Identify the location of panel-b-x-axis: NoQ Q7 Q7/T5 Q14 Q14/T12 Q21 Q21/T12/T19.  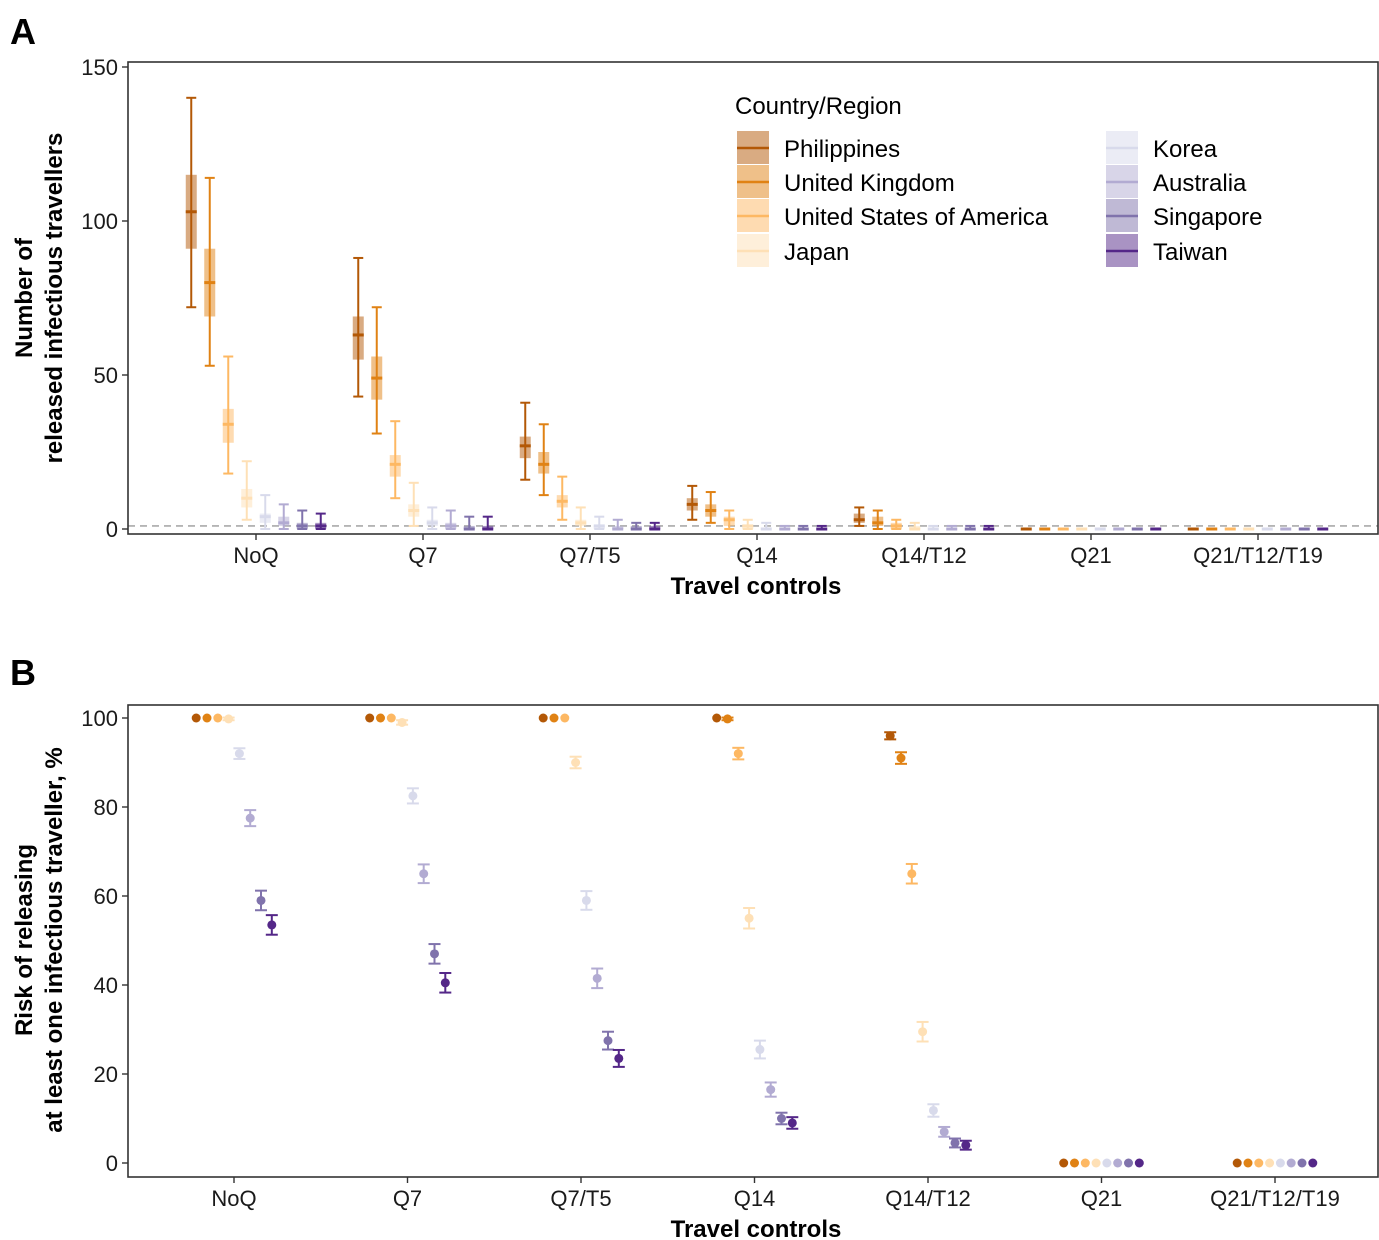
(775, 1194).